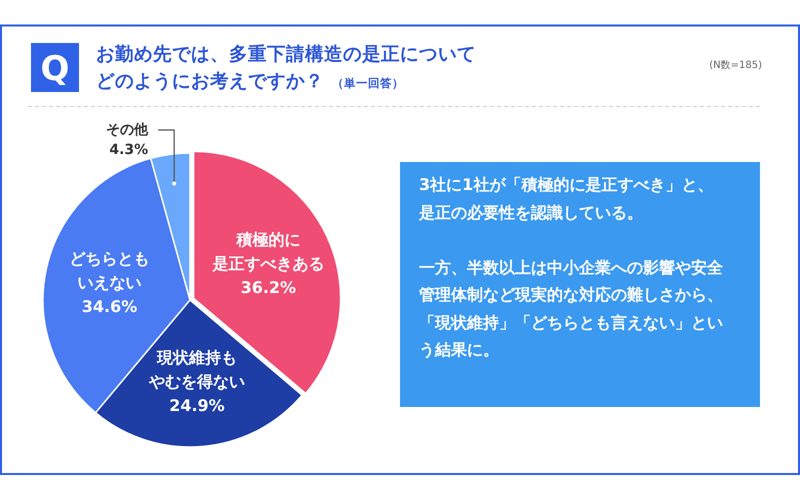 This screenshot has width=800, height=501. Describe the element at coordinates (109, 271) in the screenshot. I see `slice-label: どちらともいえない` at that location.